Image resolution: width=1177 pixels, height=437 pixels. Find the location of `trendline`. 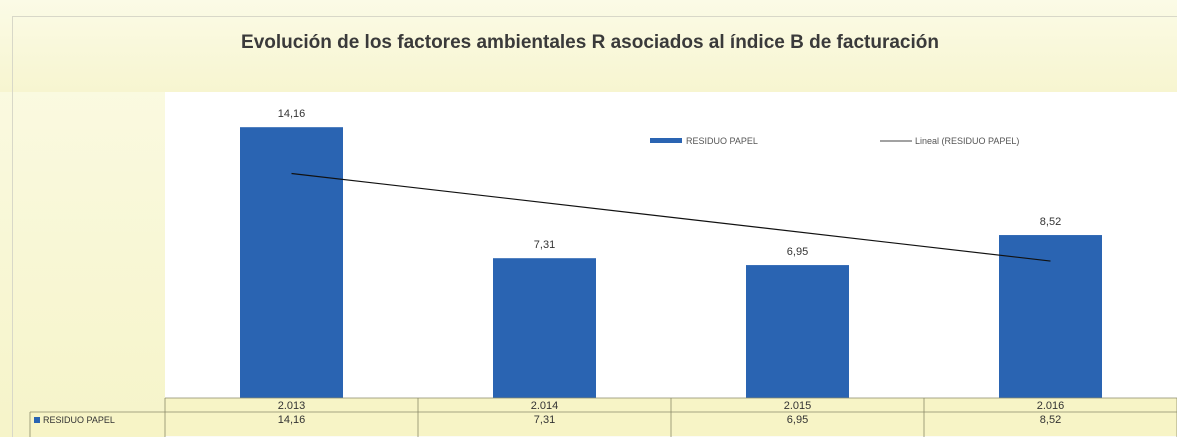

trendline is located at coordinates (671, 217).